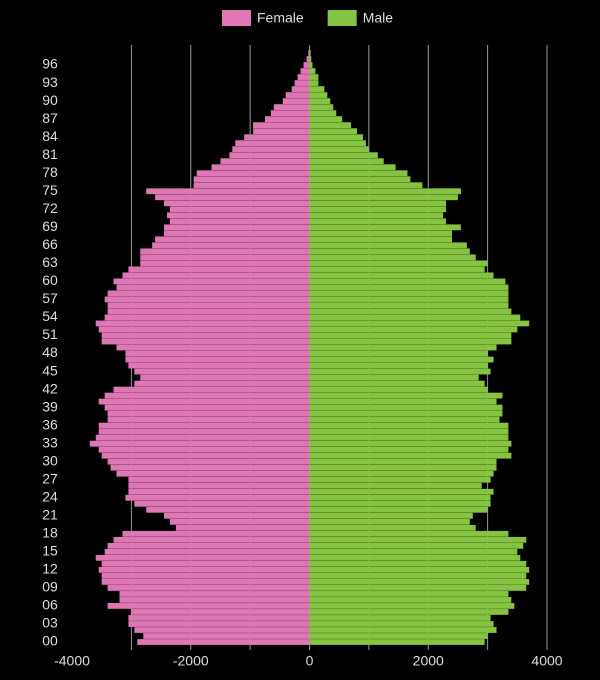 Image resolution: width=600 pixels, height=680 pixels. Describe the element at coordinates (280, 18) in the screenshot. I see `legend-label: Female` at that location.